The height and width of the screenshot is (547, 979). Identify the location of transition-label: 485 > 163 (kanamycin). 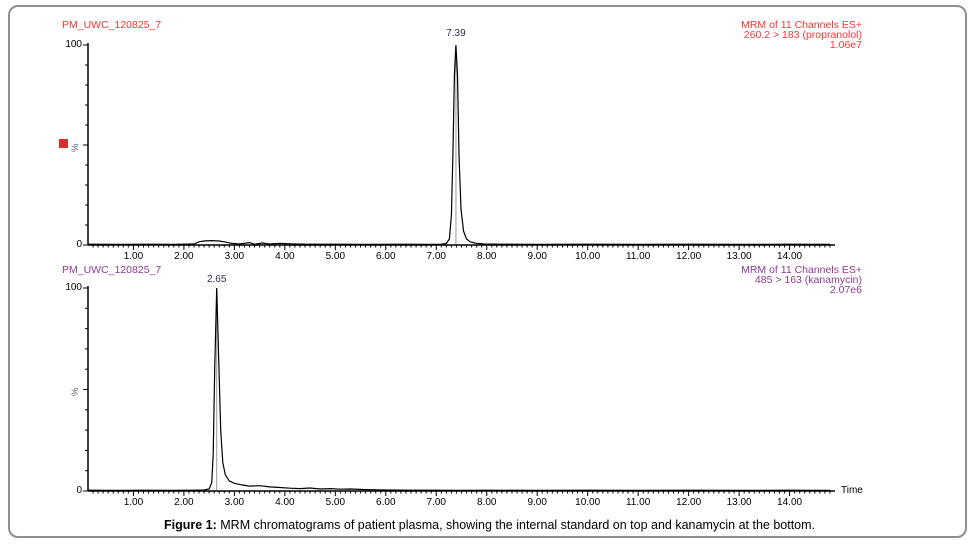
(808, 280).